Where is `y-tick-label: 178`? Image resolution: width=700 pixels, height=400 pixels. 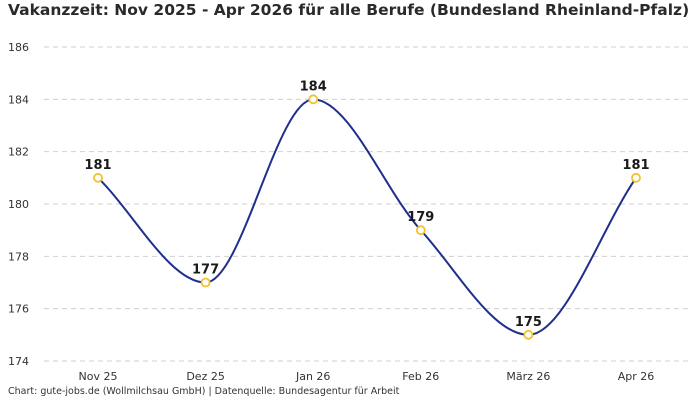
y-tick-label: 178 is located at coordinates (18, 256).